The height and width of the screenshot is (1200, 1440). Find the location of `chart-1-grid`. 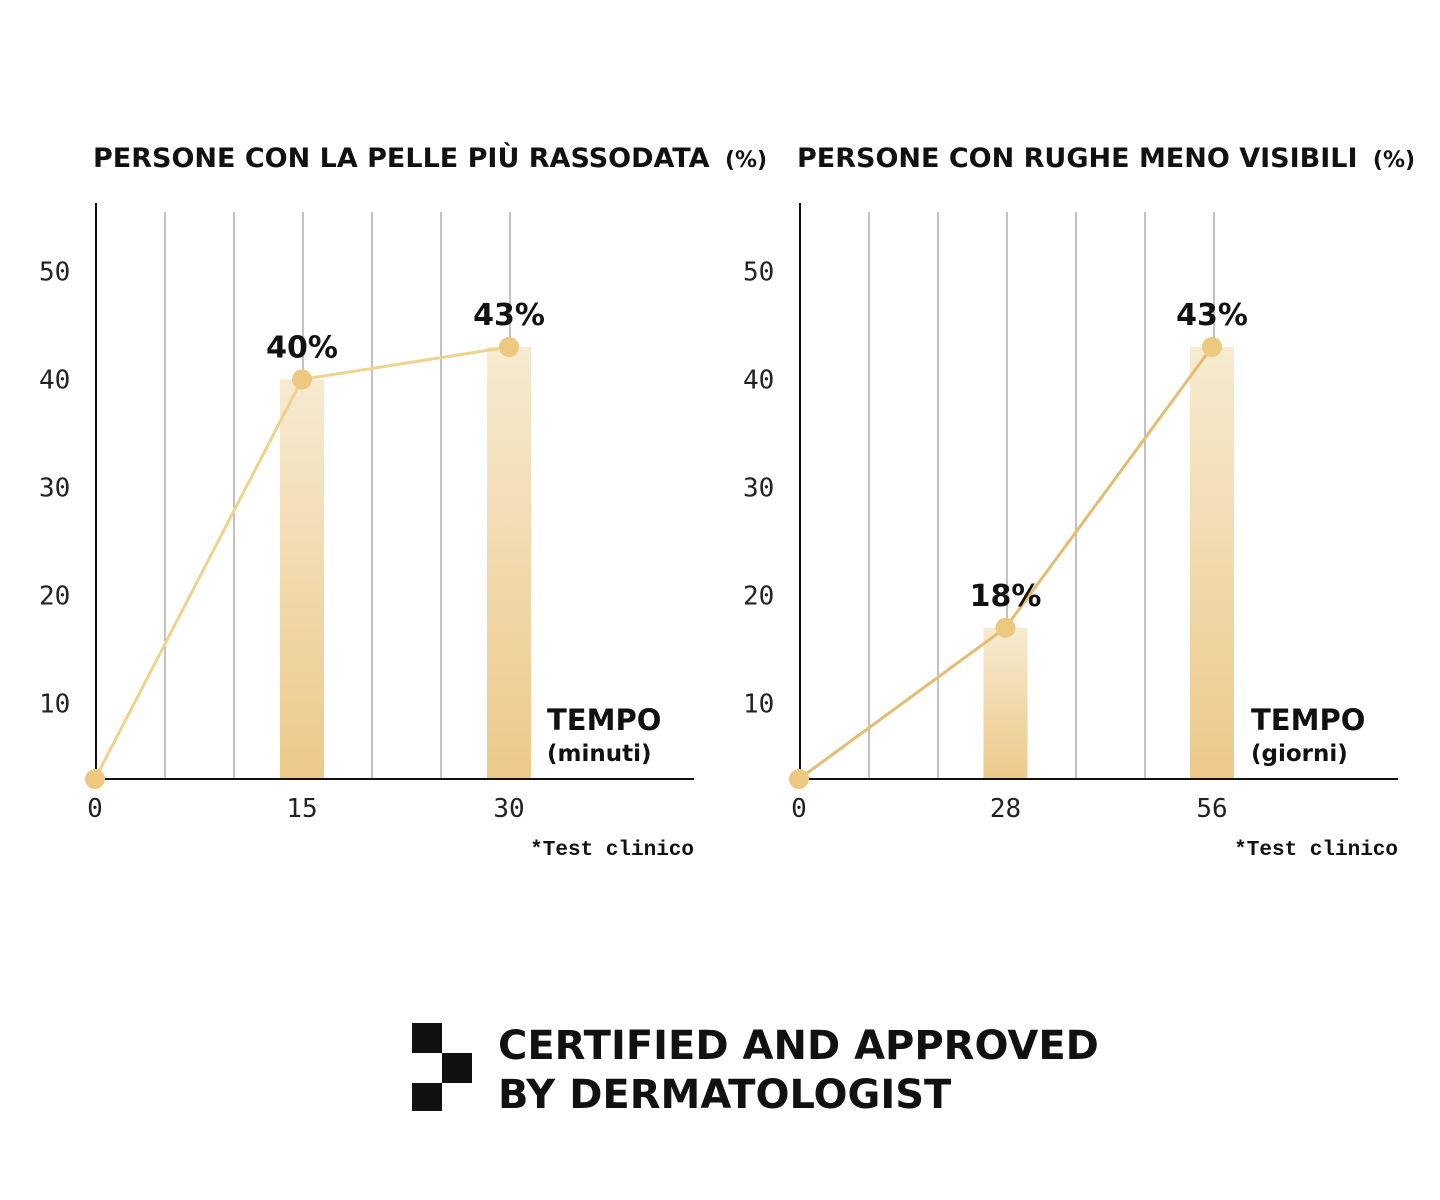

chart-1-grid is located at coordinates (337, 495).